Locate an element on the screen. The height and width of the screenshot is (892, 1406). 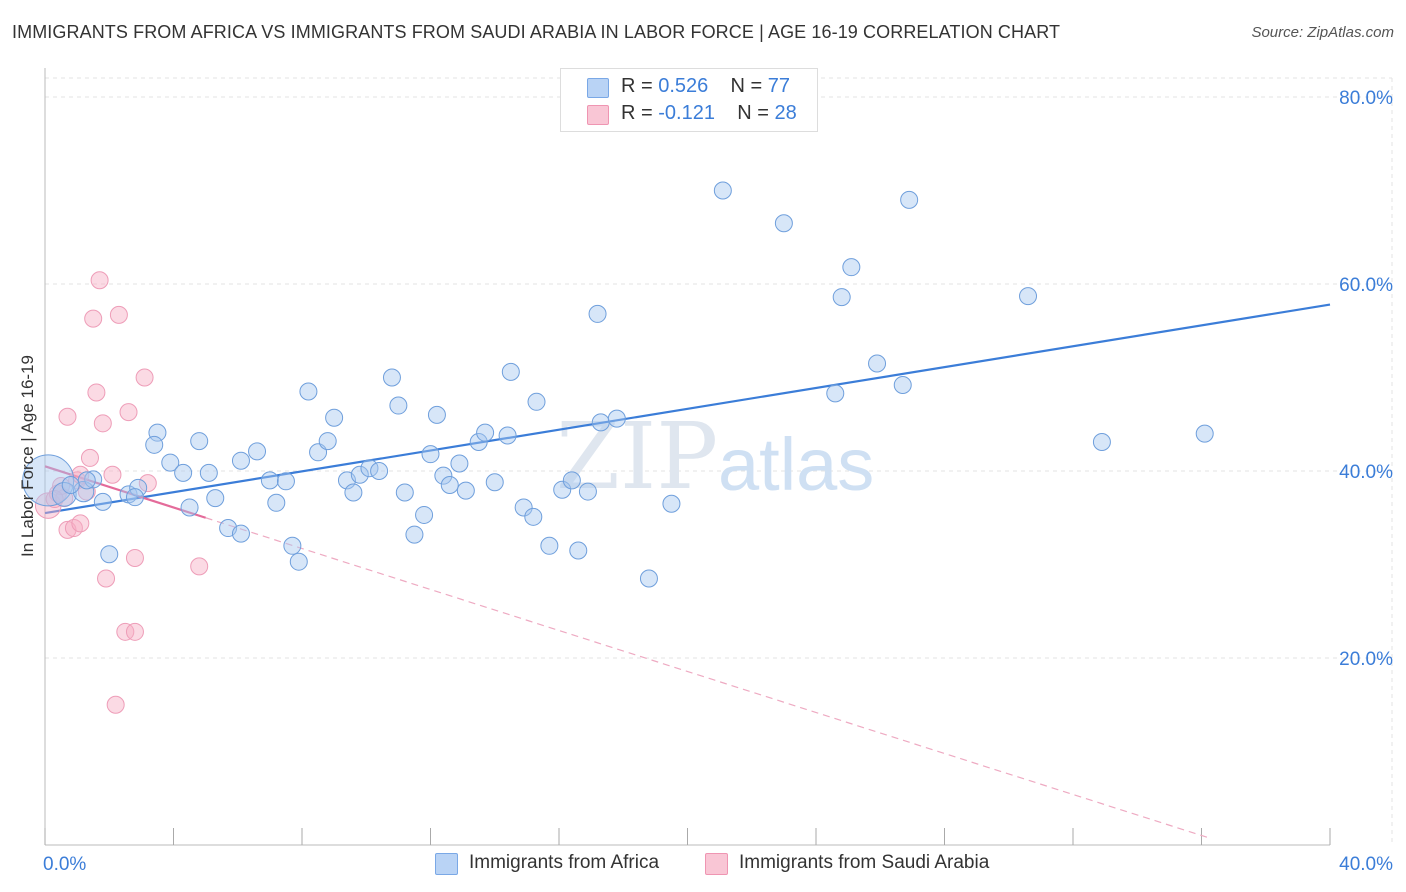
legend-n-value-africa: 77 is located at coordinates (779, 86).